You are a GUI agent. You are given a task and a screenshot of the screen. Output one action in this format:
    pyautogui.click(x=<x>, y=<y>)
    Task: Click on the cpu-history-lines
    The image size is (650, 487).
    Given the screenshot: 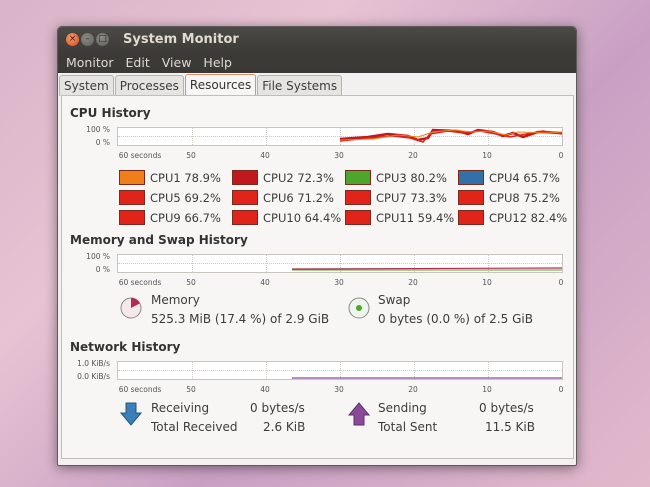 What is the action you would take?
    pyautogui.click(x=450, y=135)
    